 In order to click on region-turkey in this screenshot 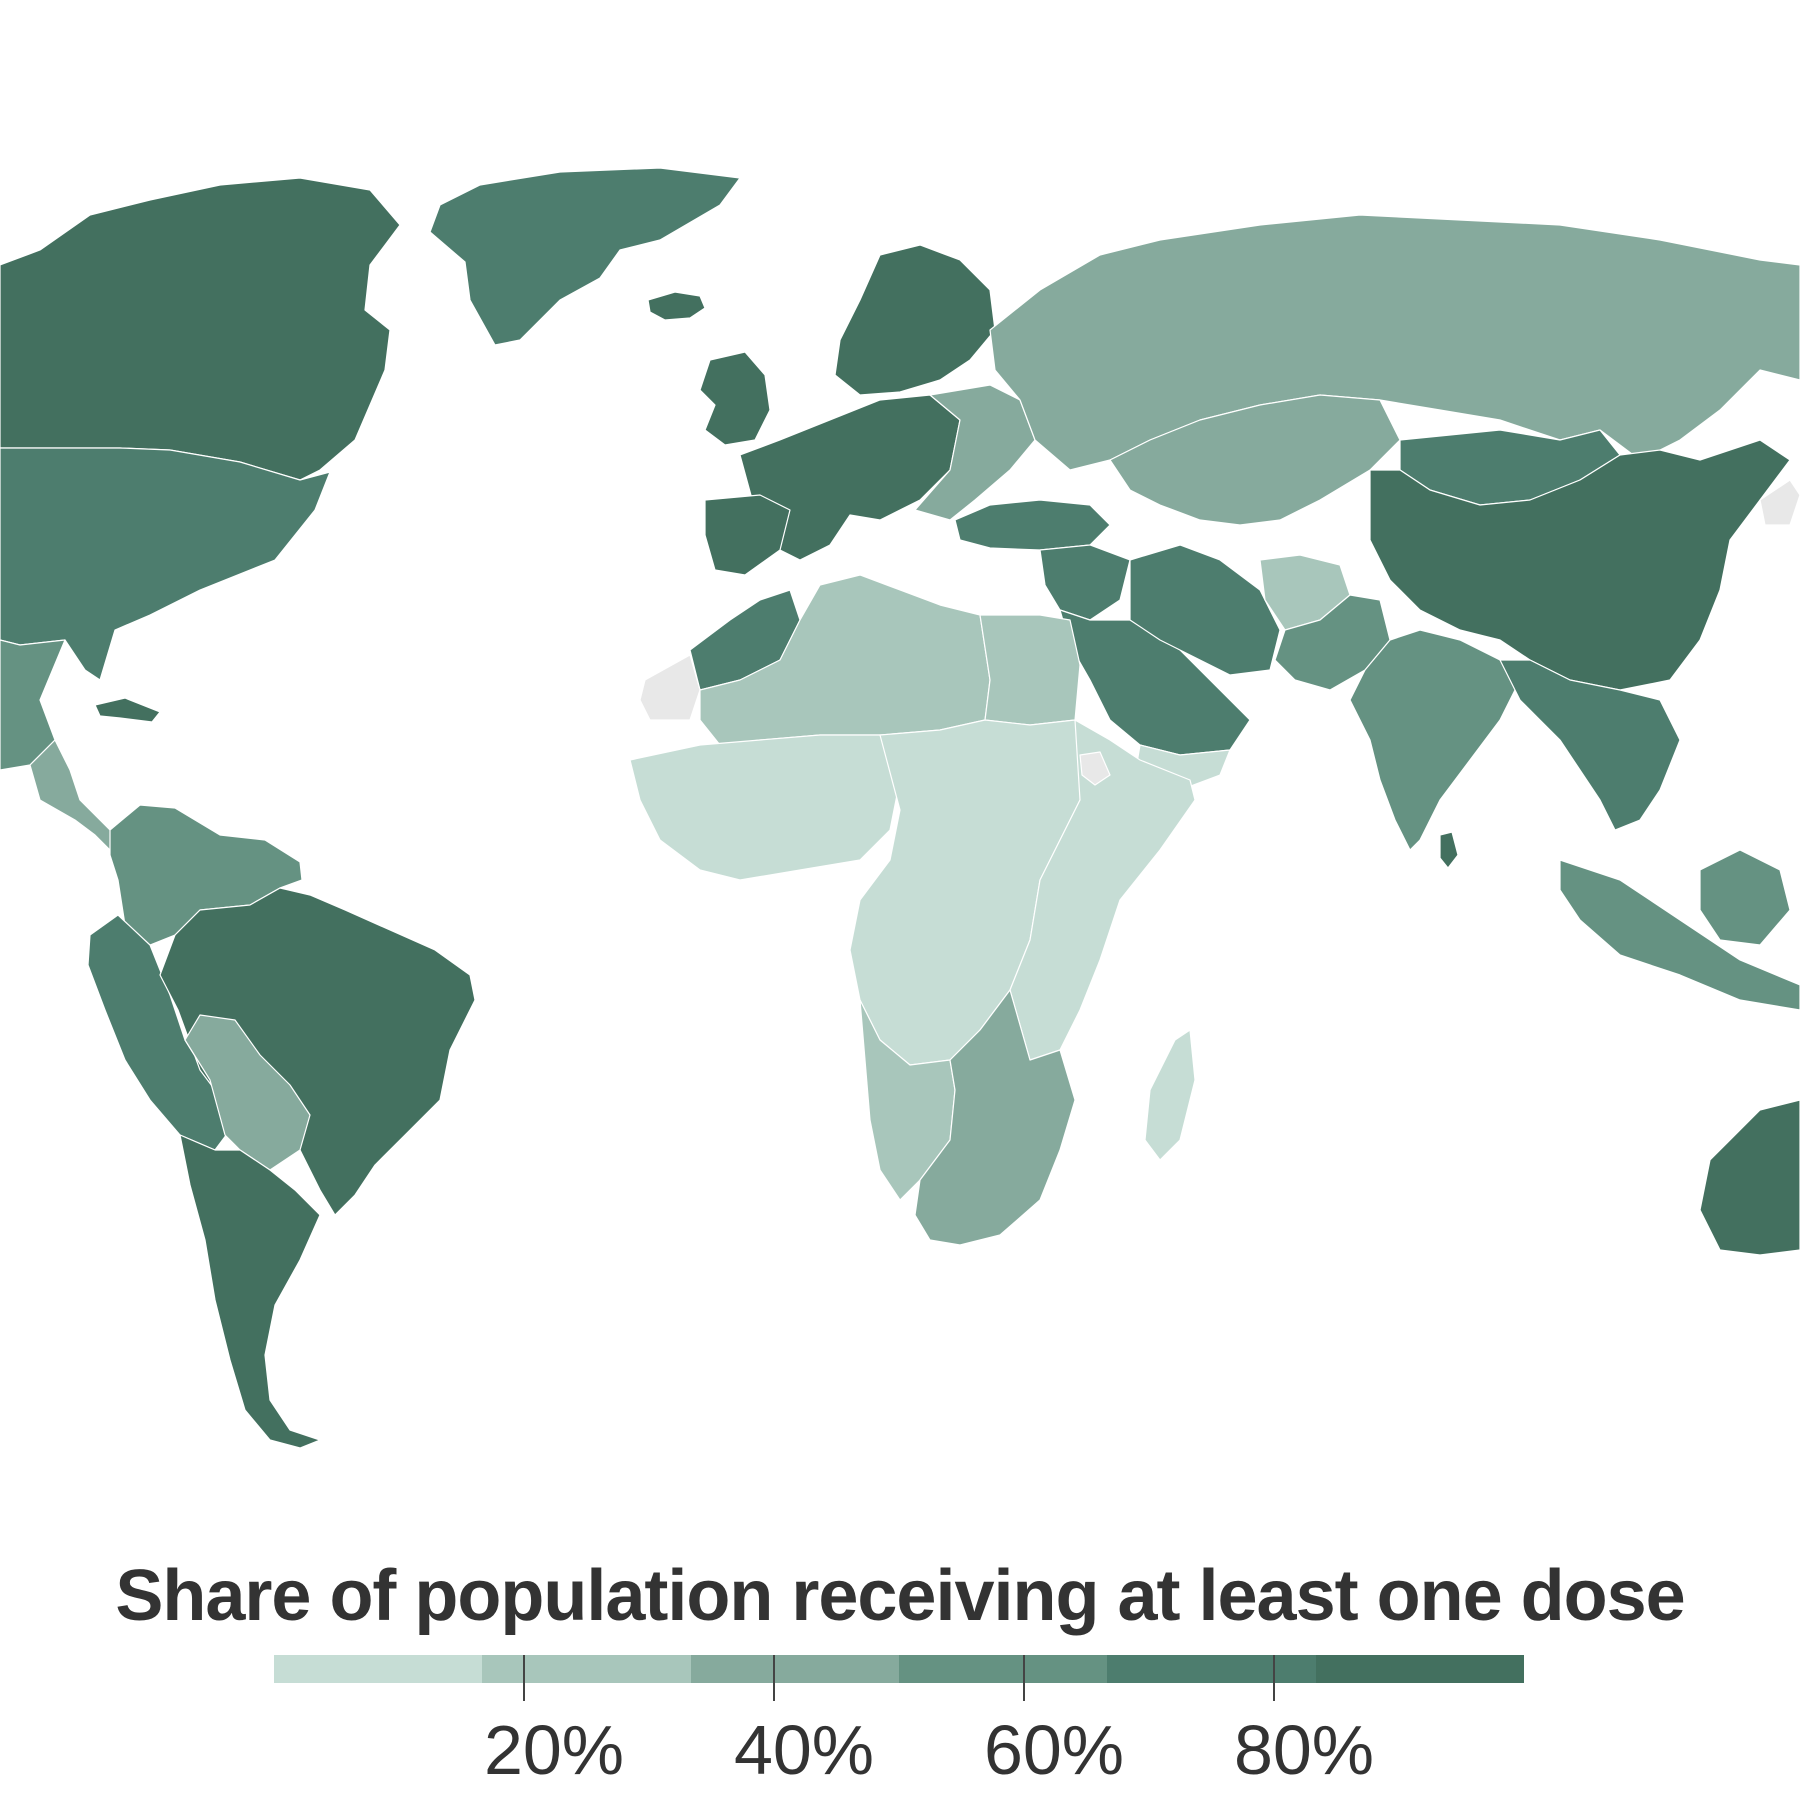, I will do `click(1032, 525)`.